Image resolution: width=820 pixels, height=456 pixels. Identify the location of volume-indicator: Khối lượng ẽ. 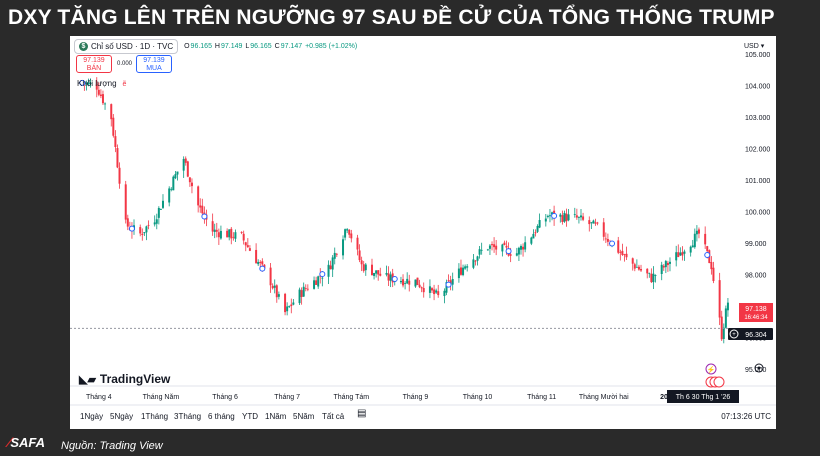
(101, 83).